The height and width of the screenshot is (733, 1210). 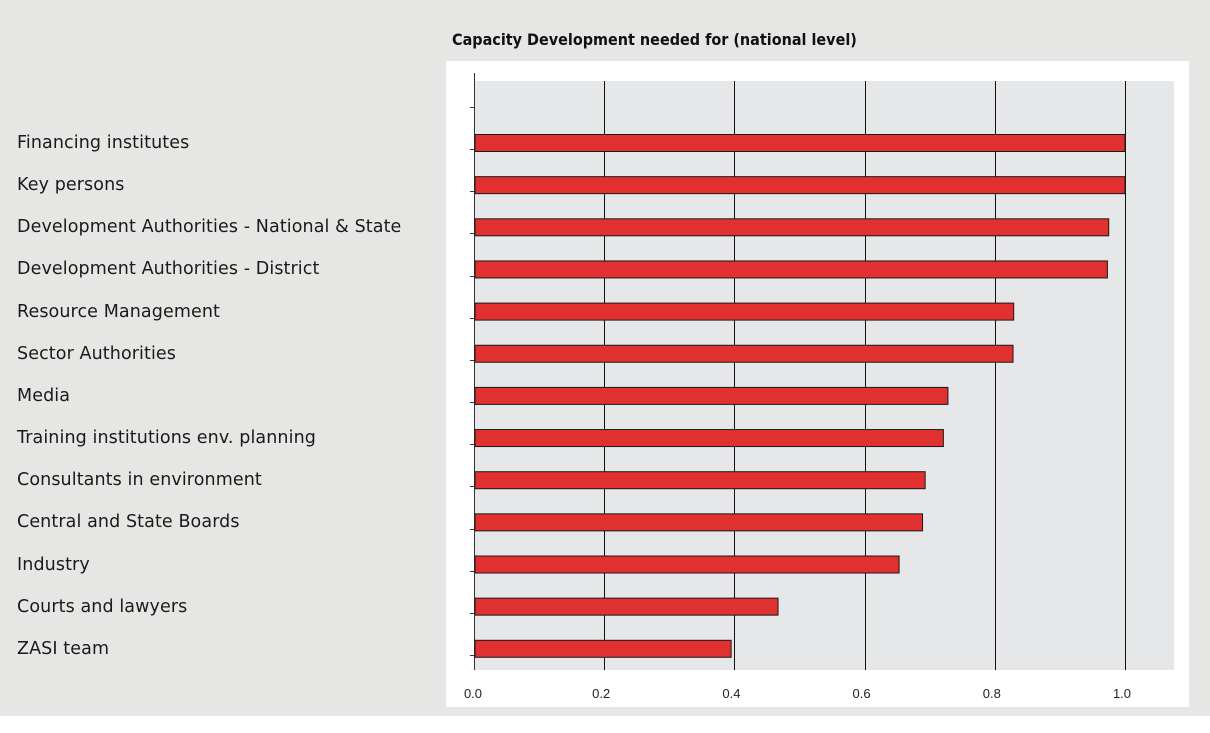 I want to click on category-label: Media, so click(x=44, y=395).